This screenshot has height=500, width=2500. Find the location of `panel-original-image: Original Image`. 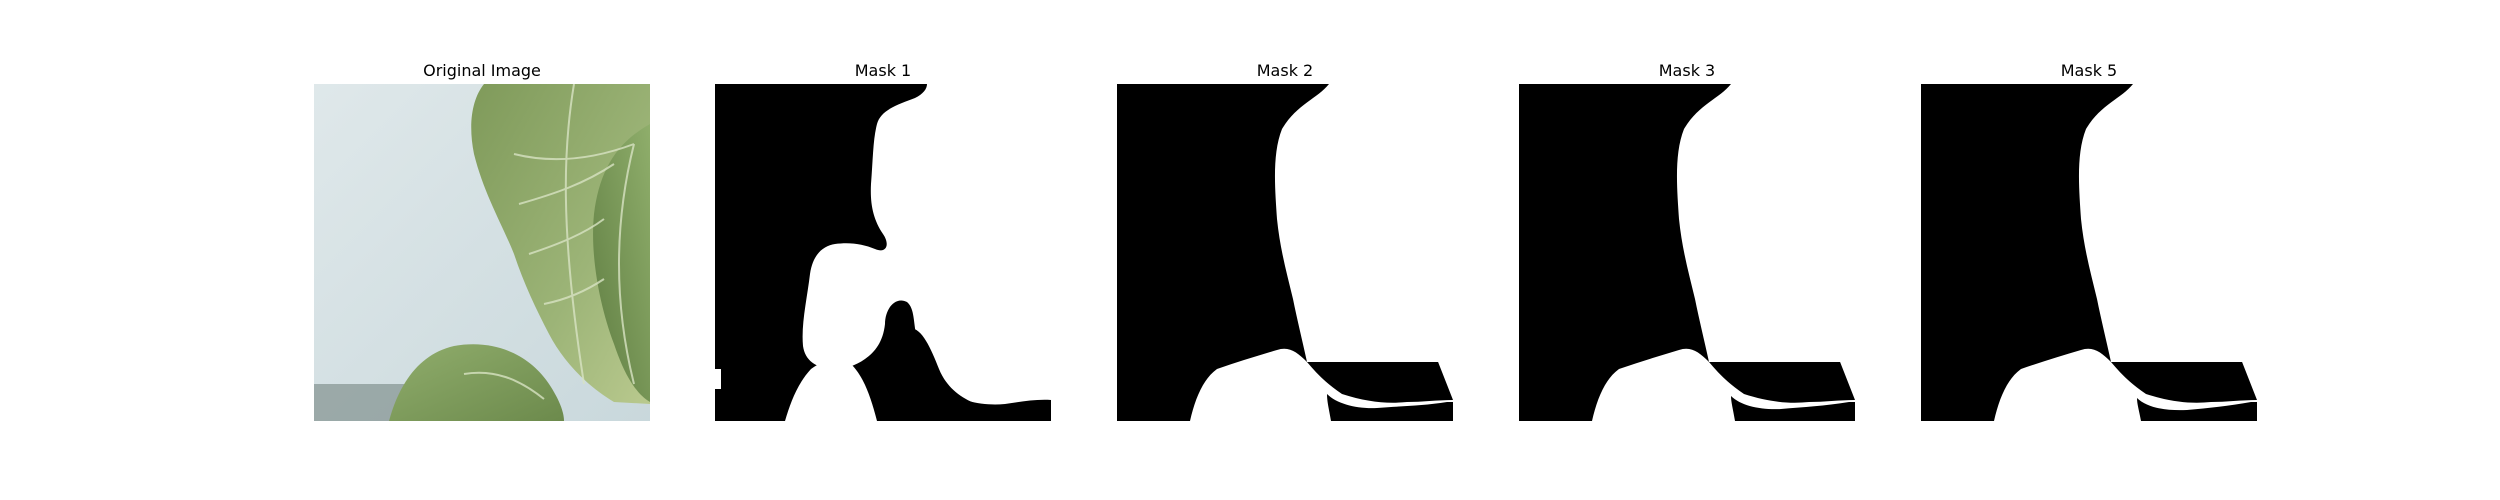

panel-original-image: Original Image is located at coordinates (482, 239).